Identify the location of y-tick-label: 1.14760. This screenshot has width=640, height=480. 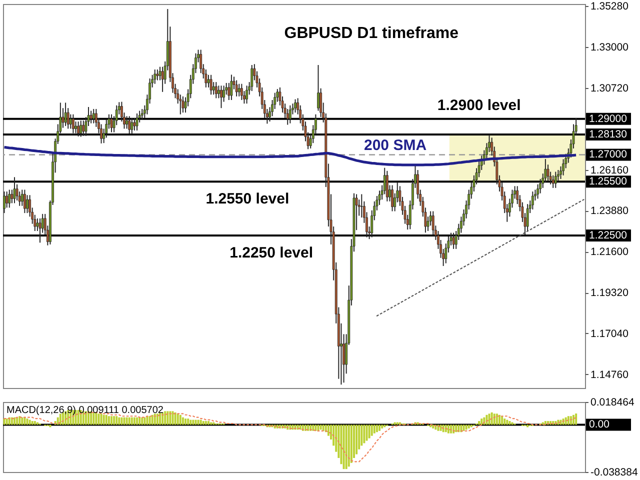
(609, 374).